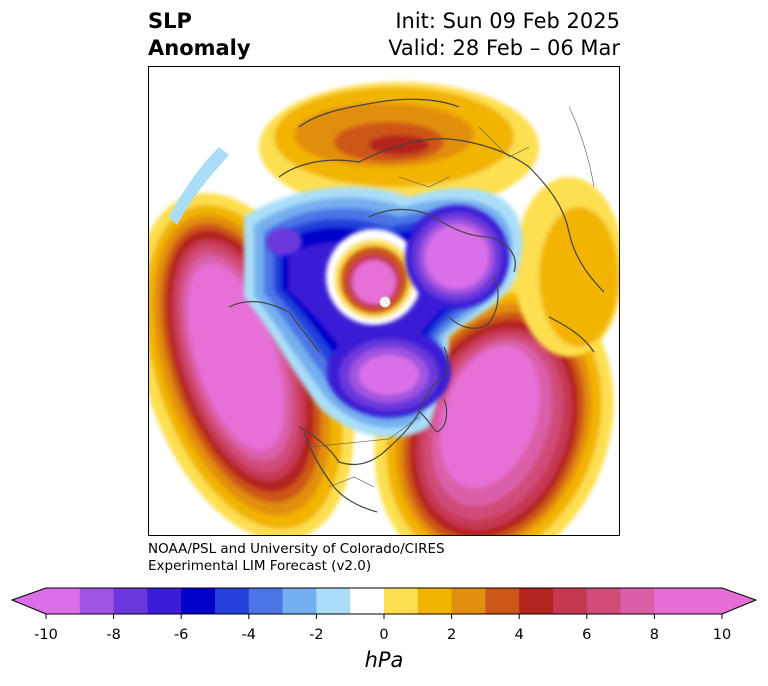  I want to click on blue-streak-alaska, so click(199, 186).